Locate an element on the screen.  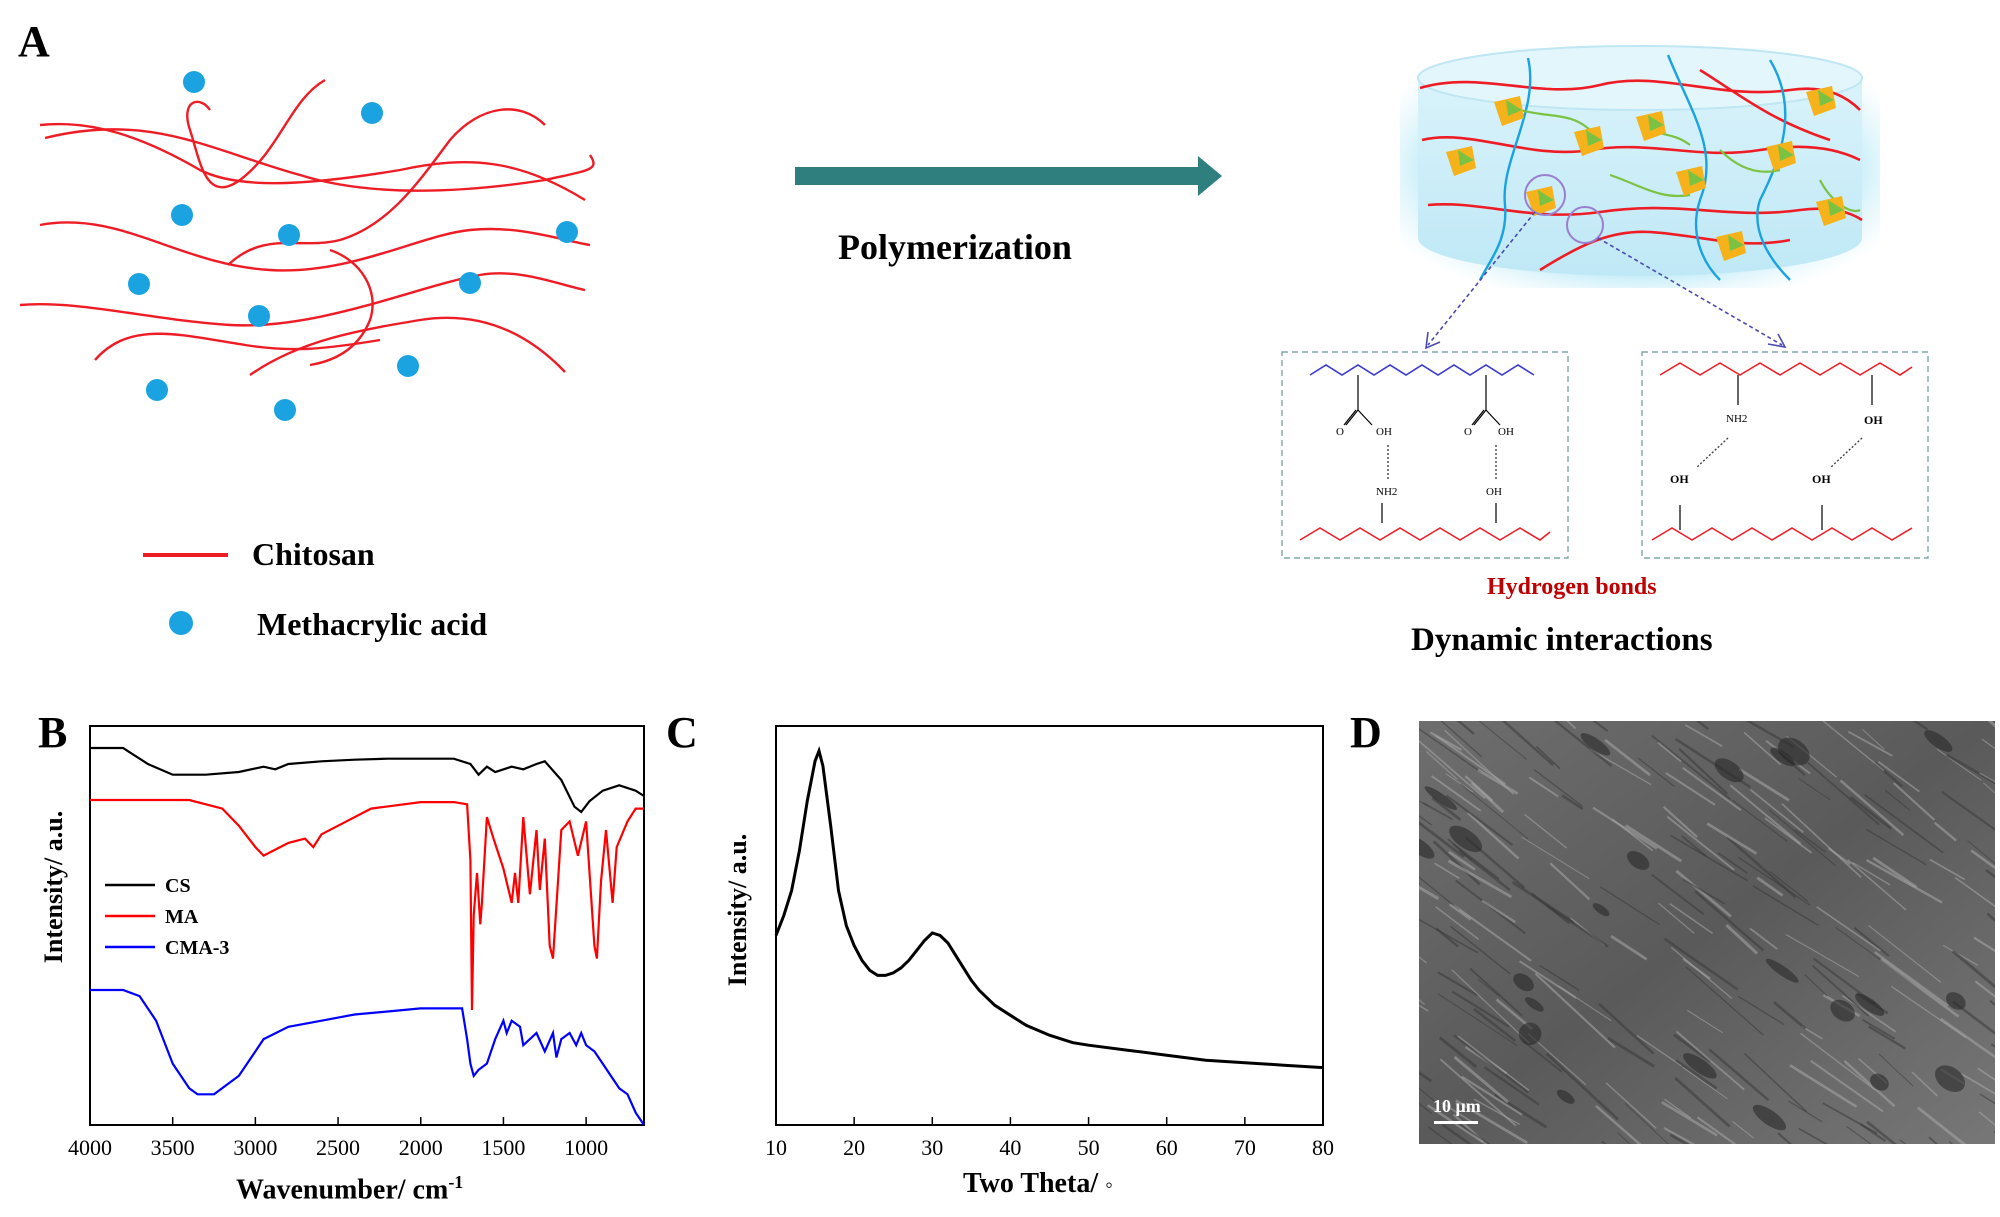
chem-label-o-2: O is located at coordinates (1468, 432).